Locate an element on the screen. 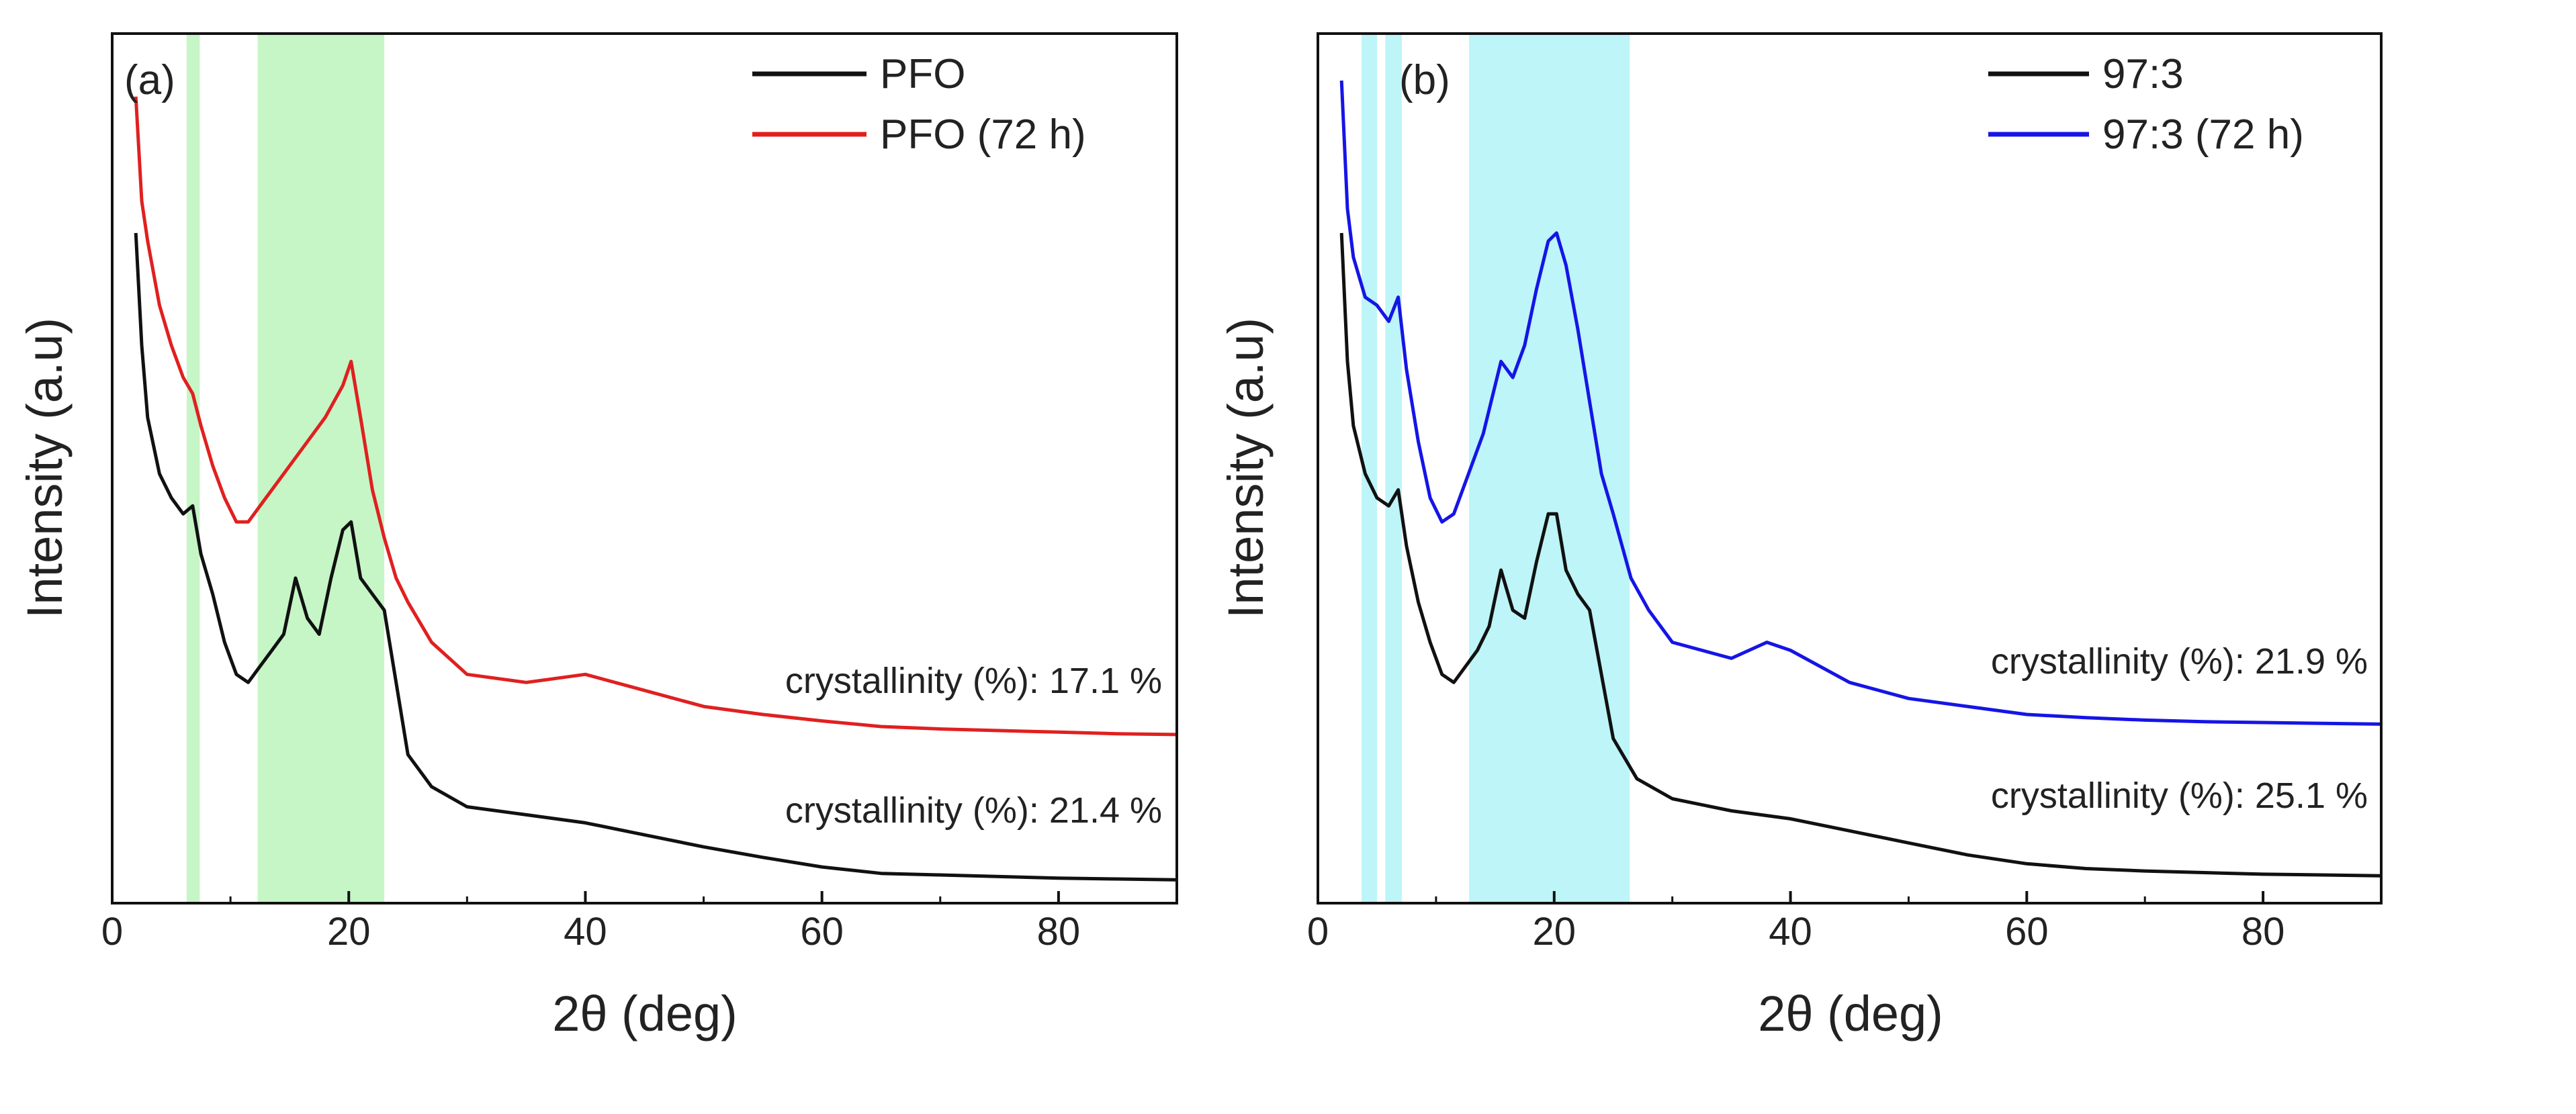 This screenshot has width=2576, height=1114. x-ticks-a: 0 20 40 60 80 is located at coordinates (591, 922).